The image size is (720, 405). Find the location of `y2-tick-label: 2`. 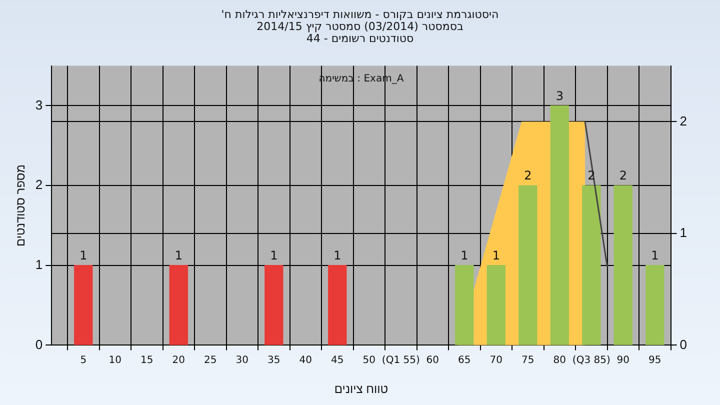

y2-tick-label: 2 is located at coordinates (684, 120).